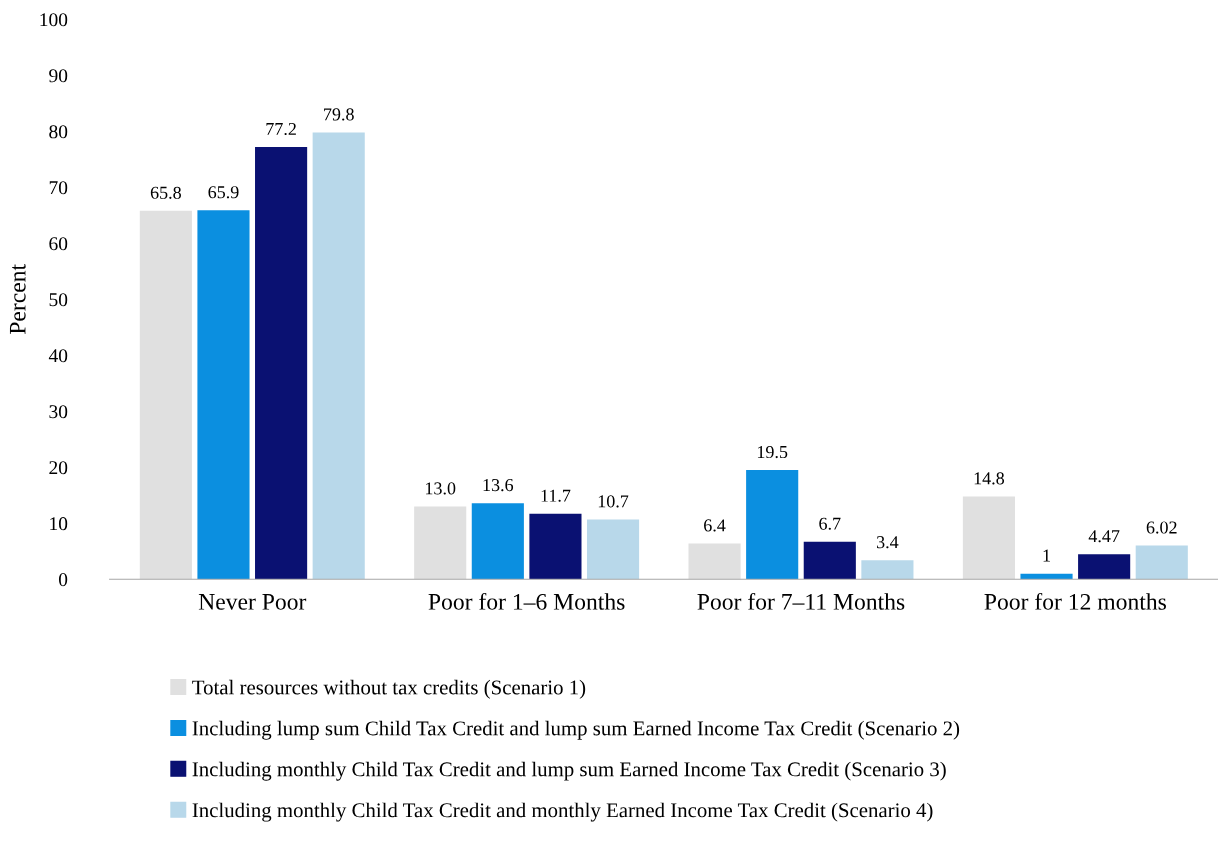 The height and width of the screenshot is (842, 1218). What do you see at coordinates (772, 452) in the screenshot?
I see `data-label: 19.5` at bounding box center [772, 452].